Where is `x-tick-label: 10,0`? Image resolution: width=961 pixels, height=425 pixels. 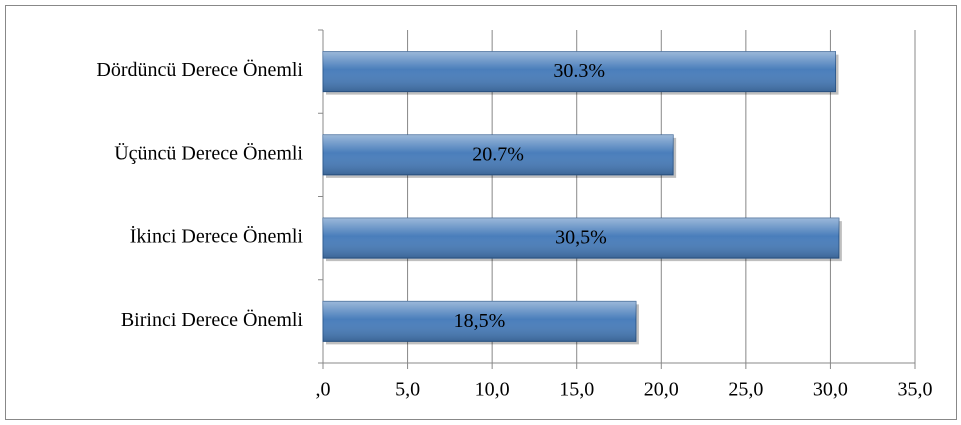
x-tick-label: 10,0 is located at coordinates (492, 390).